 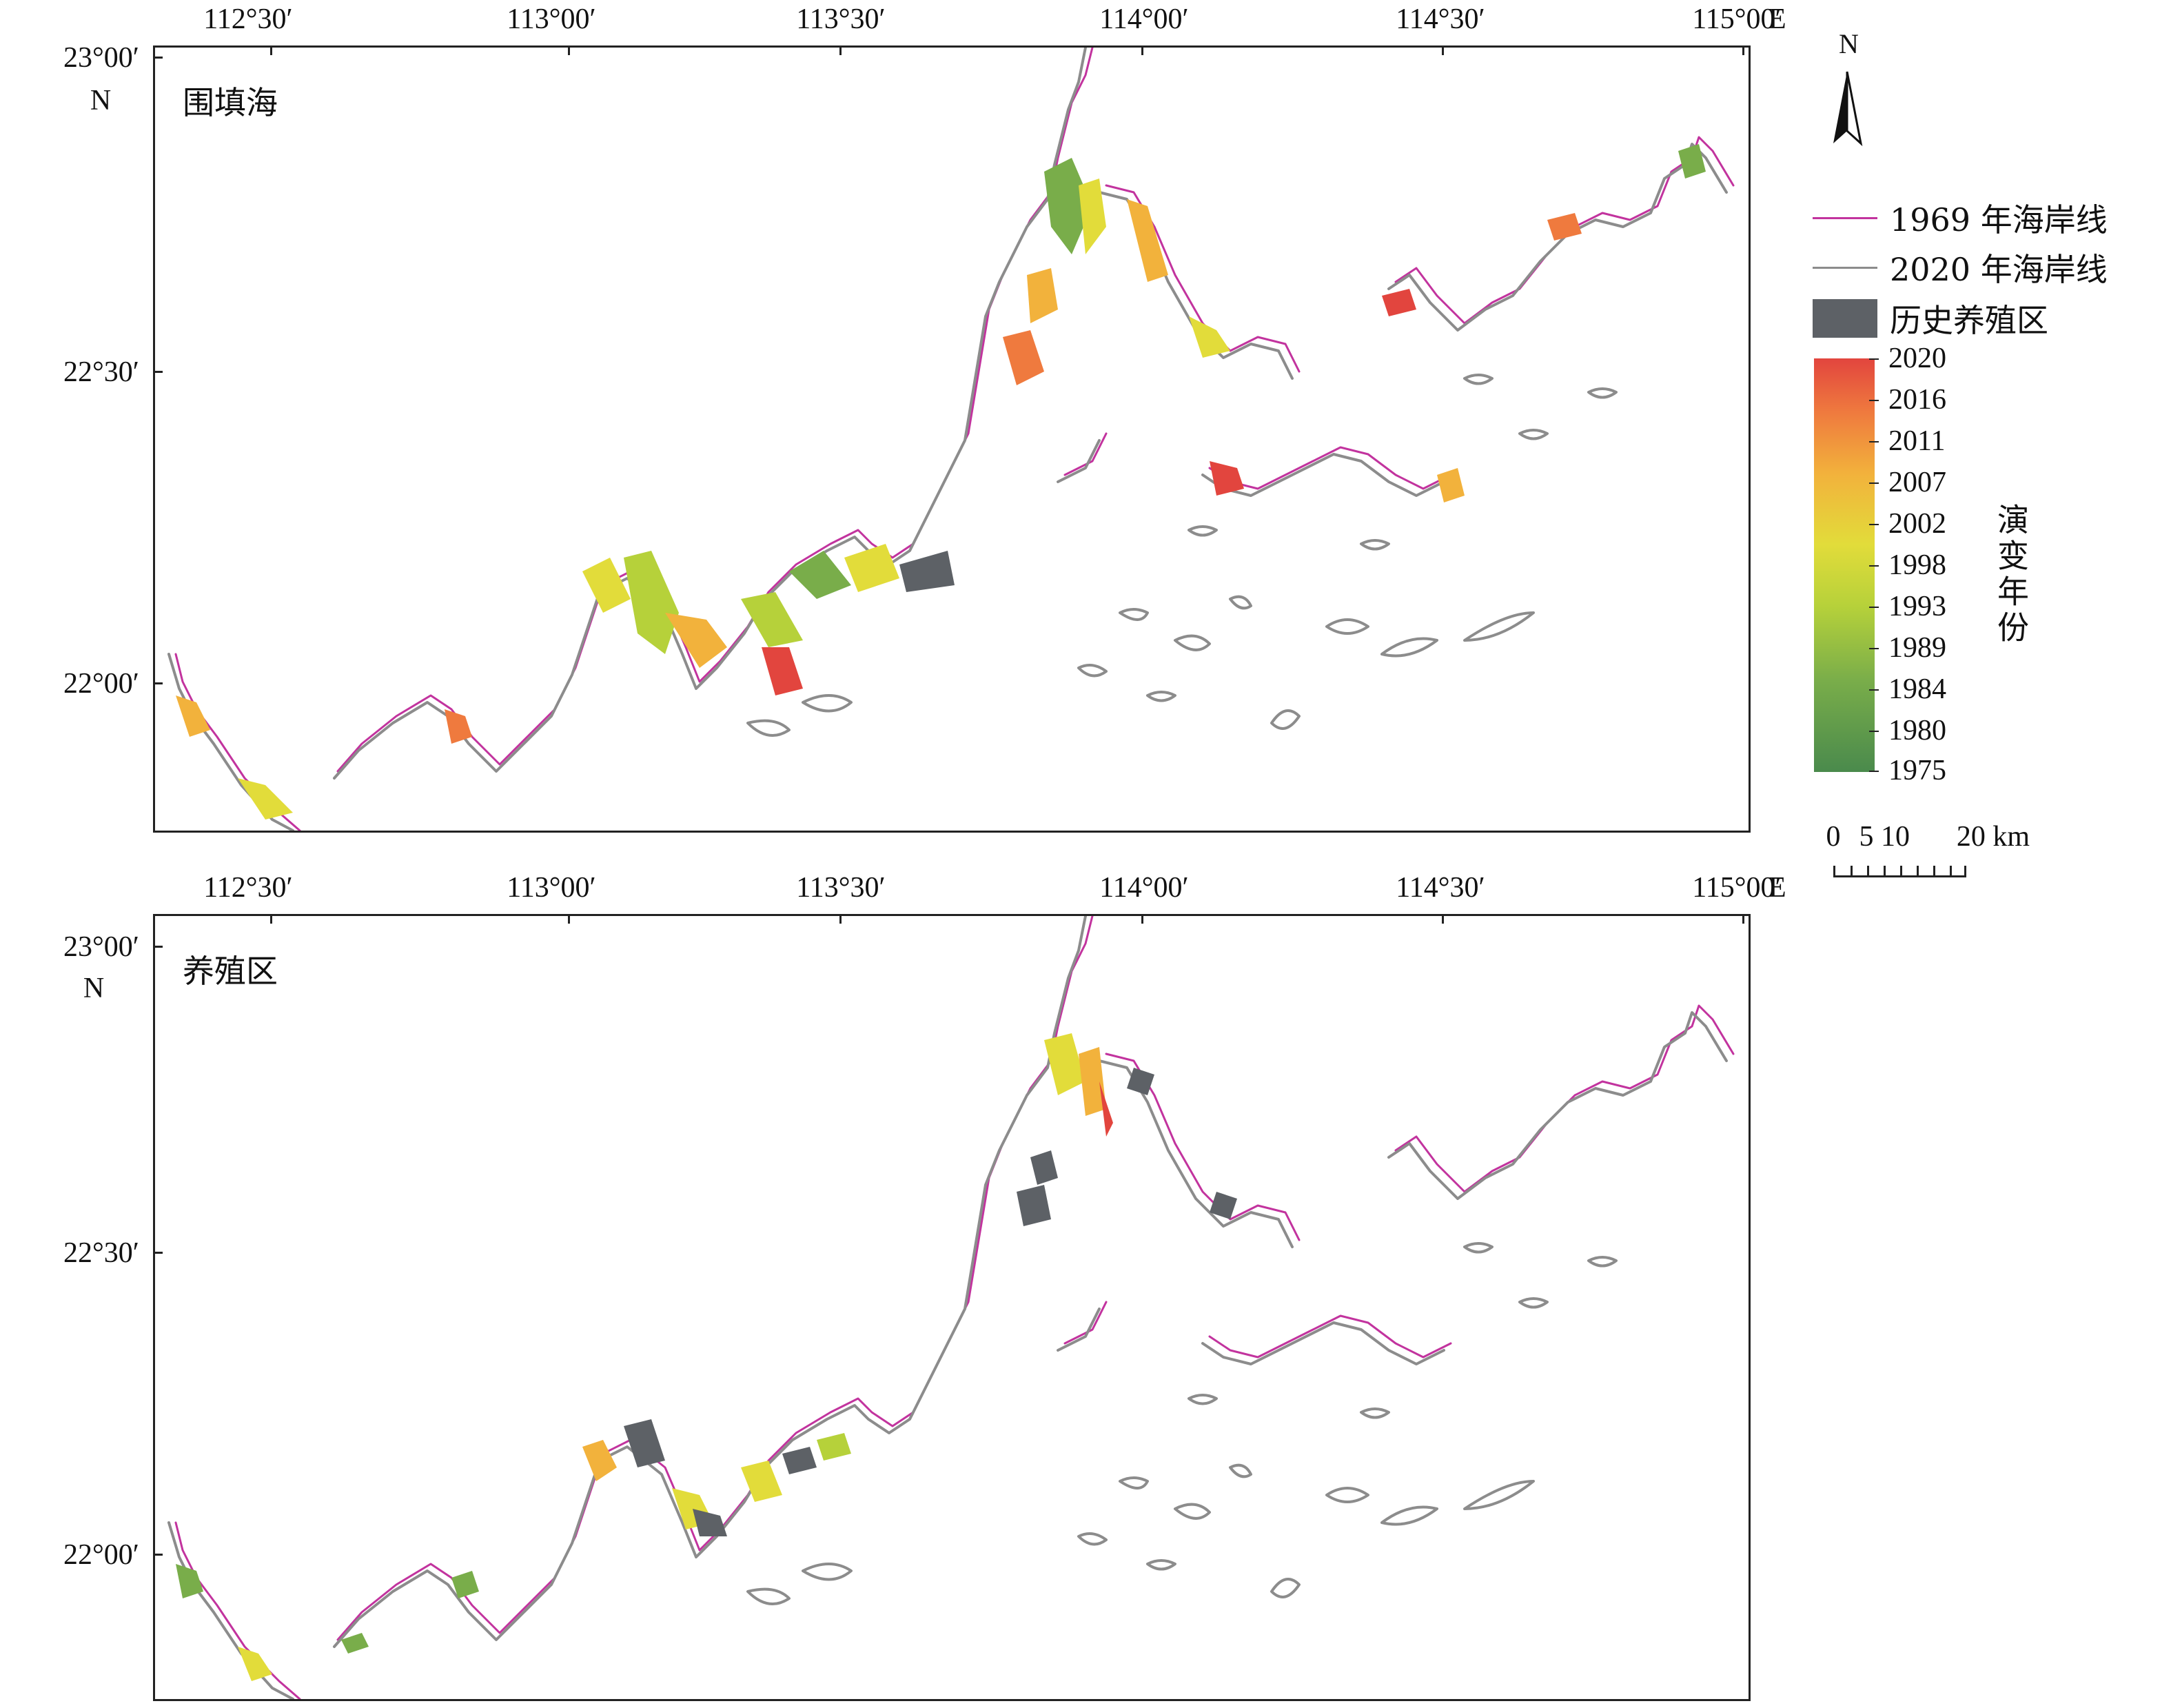 I want to click on north-arrow: N, so click(x=1861, y=90).